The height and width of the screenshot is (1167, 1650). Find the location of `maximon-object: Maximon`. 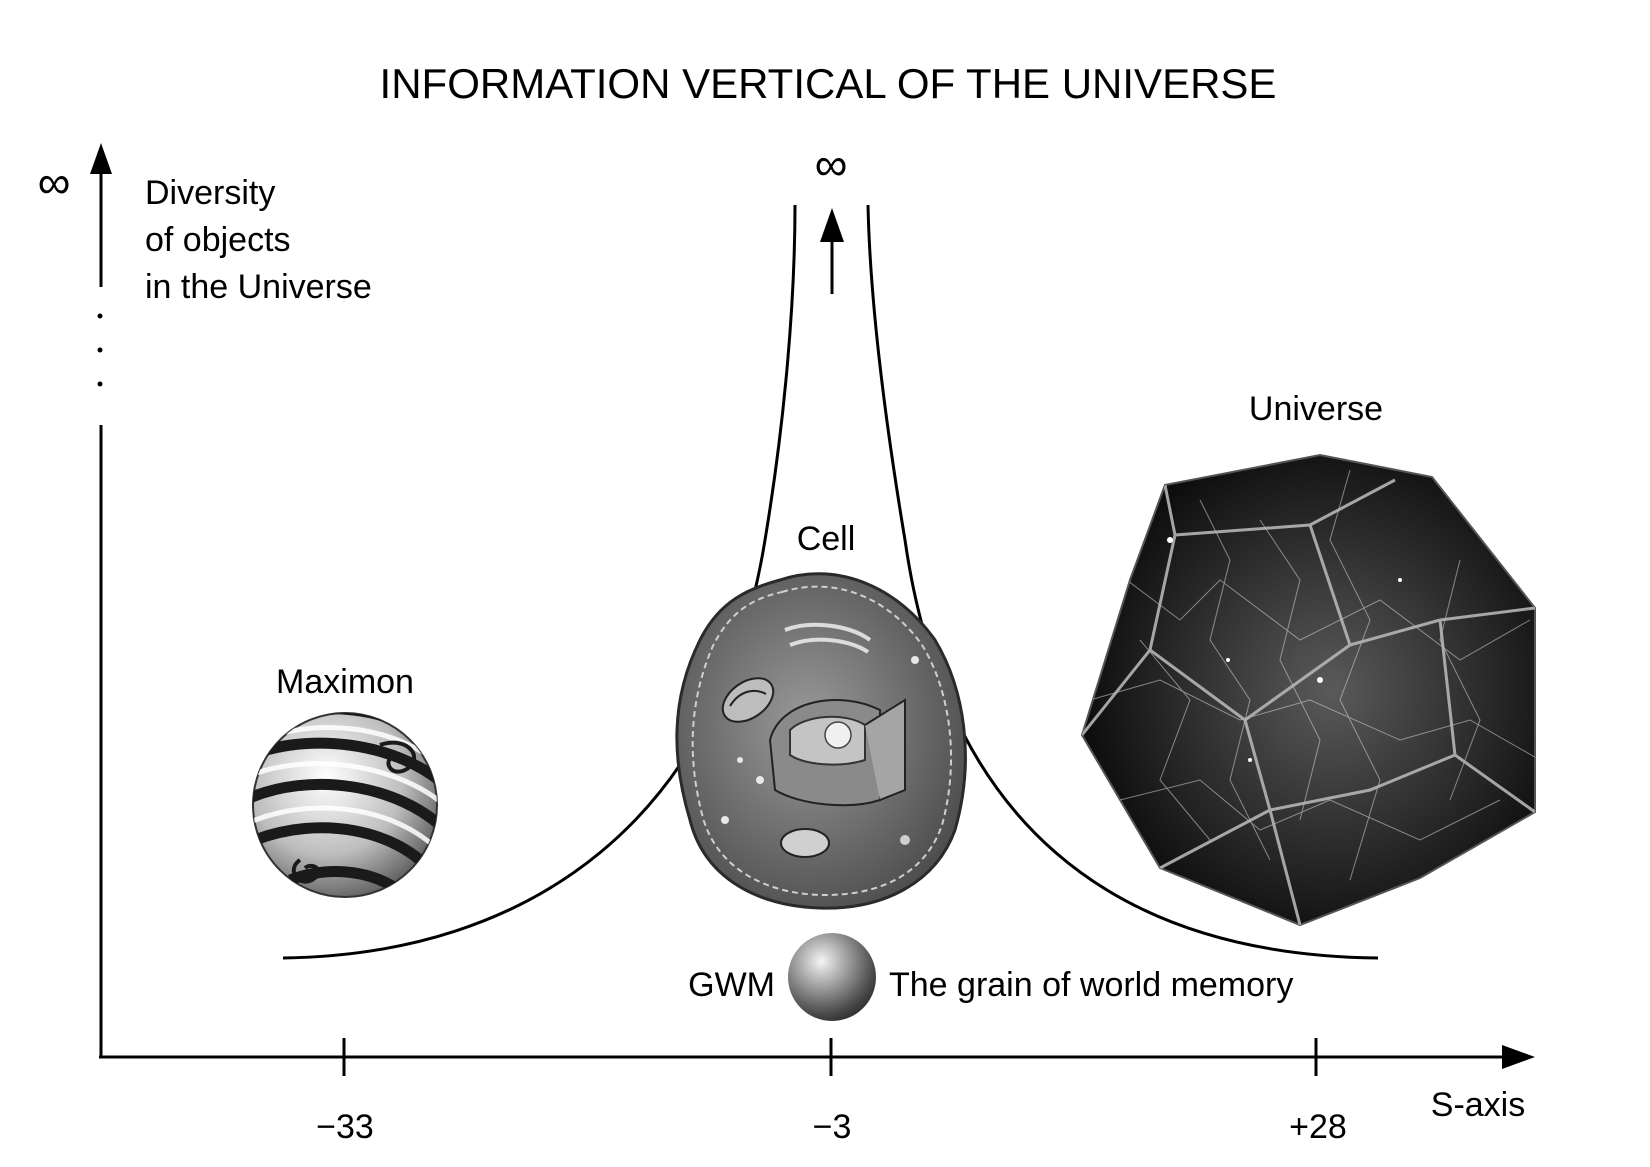

maximon-object: Maximon is located at coordinates (345, 780).